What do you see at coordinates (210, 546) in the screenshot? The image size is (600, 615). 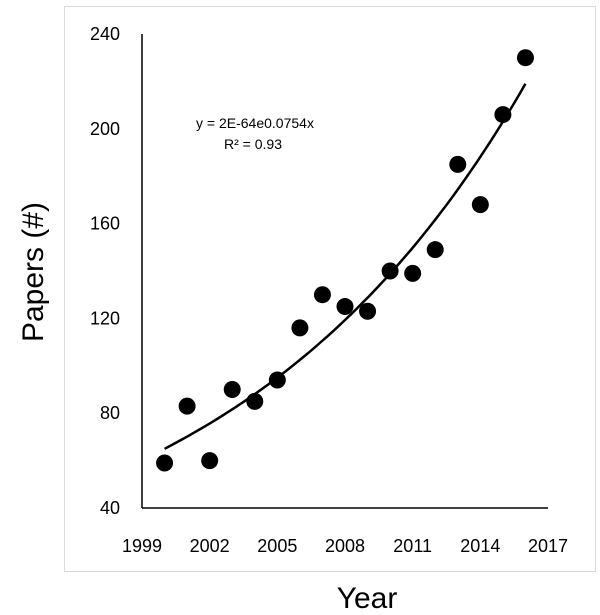 I see `x-tick-label: 2002` at bounding box center [210, 546].